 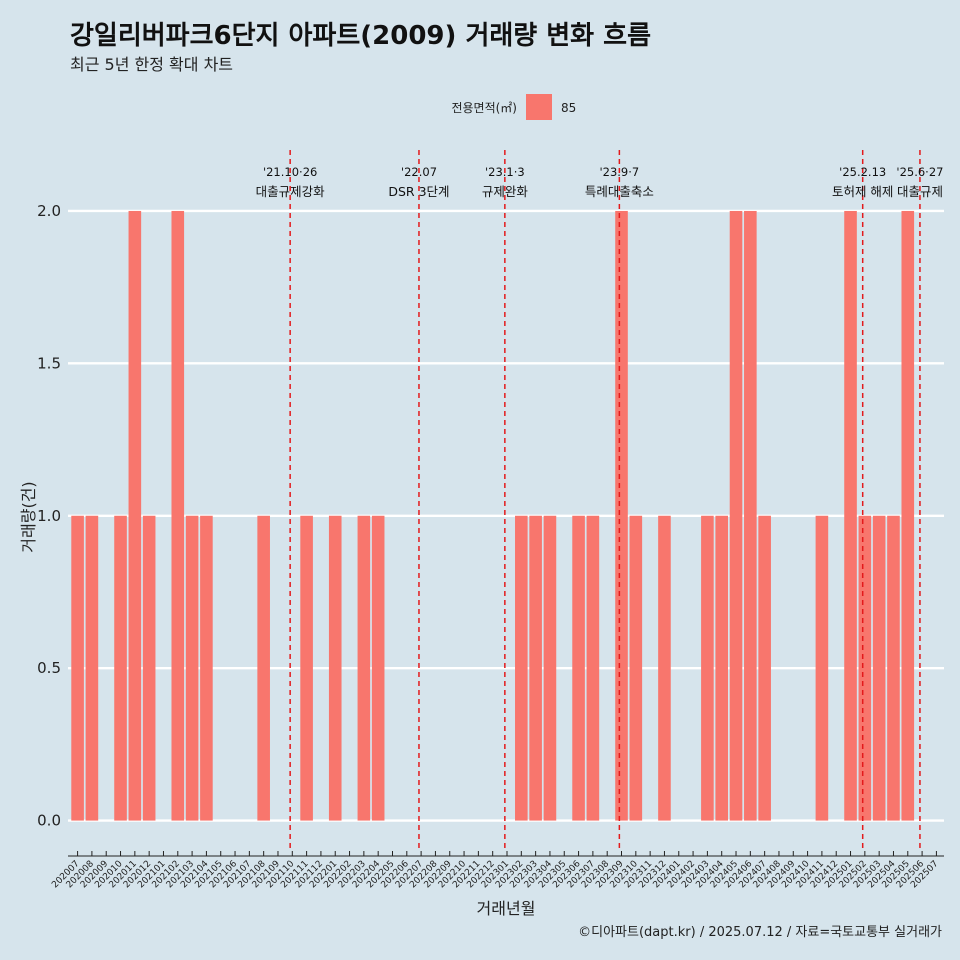 What do you see at coordinates (49, 668) in the screenshot?
I see `y-tick-label: 0.5` at bounding box center [49, 668].